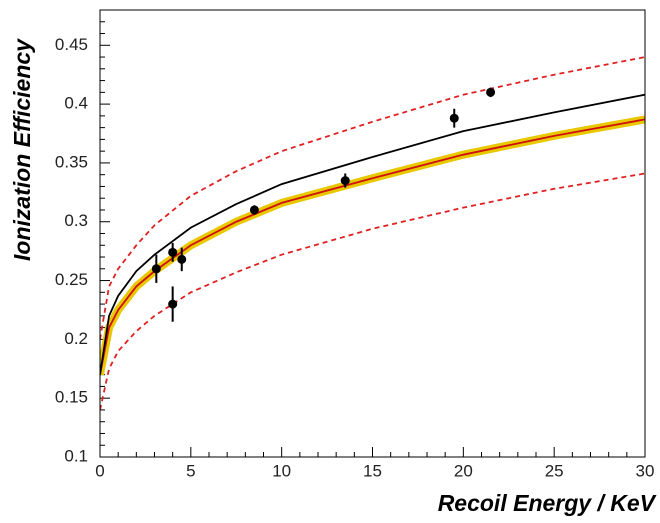 This screenshot has width=660, height=523. I want to click on x-tick-label: 0, so click(99, 470).